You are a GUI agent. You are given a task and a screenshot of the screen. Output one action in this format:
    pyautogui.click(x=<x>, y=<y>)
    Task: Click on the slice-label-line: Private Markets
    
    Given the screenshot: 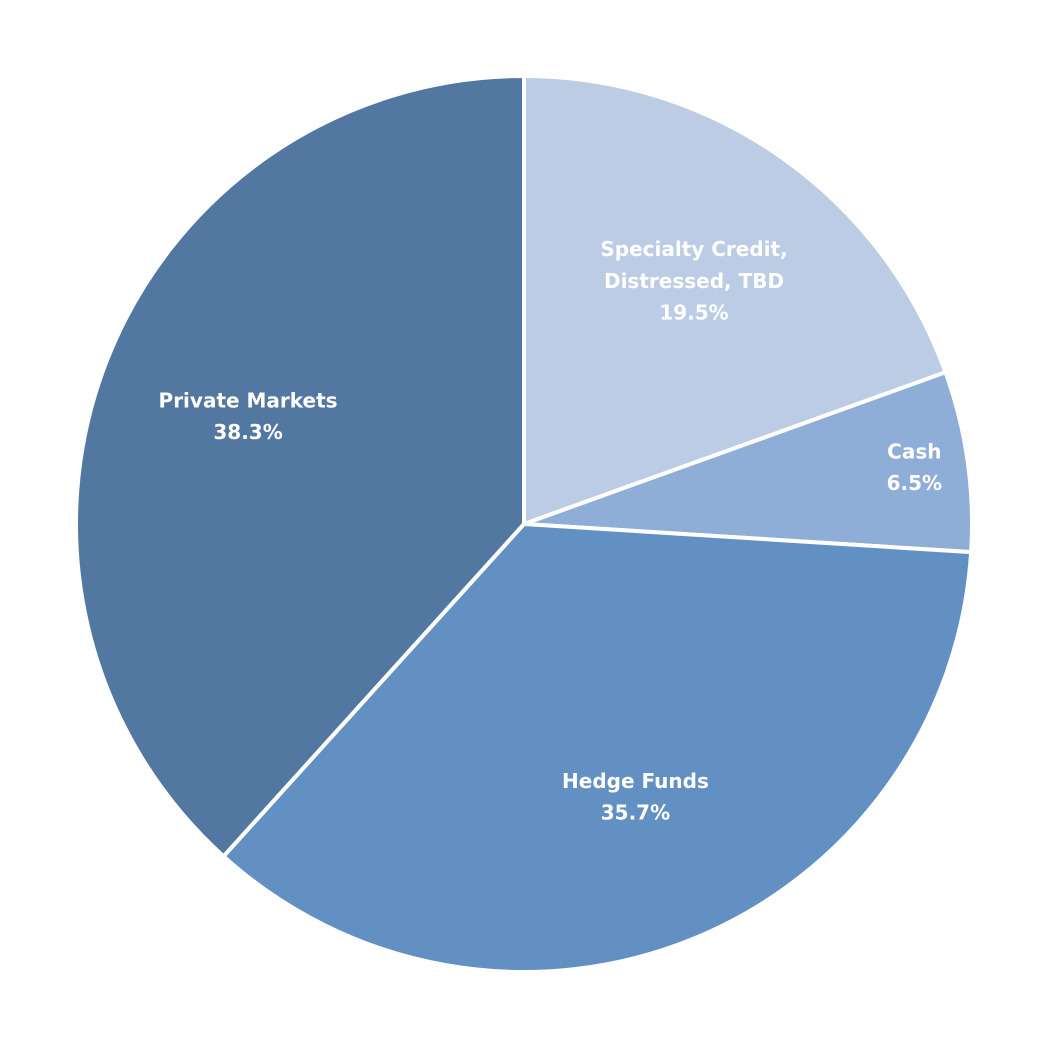 What is the action you would take?
    pyautogui.click(x=248, y=400)
    